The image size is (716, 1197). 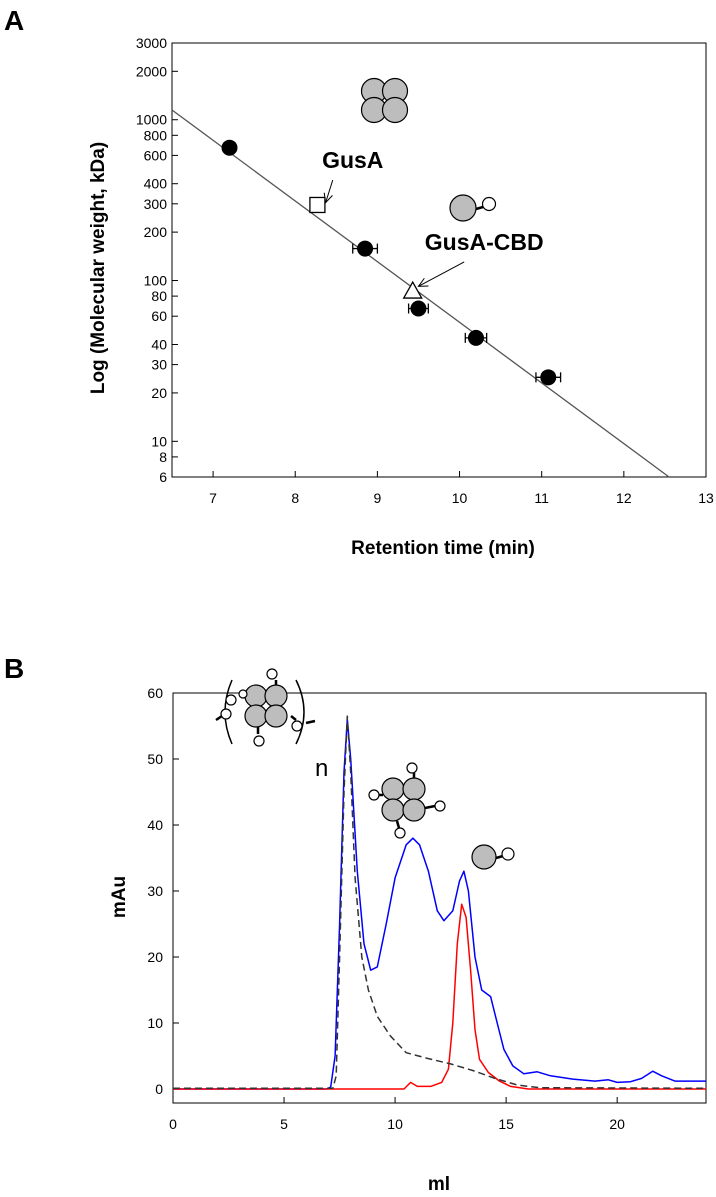 What do you see at coordinates (439, 1184) in the screenshot?
I see `x-axis-title-b: ml` at bounding box center [439, 1184].